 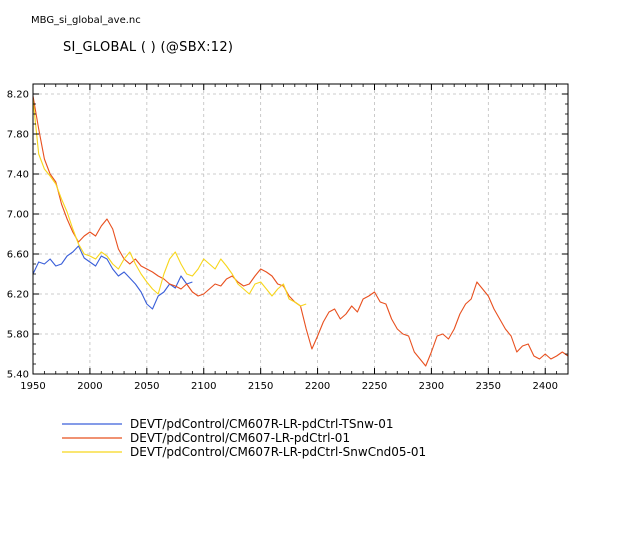 What do you see at coordinates (18, 335) in the screenshot?
I see `y-tick-label: 5.80` at bounding box center [18, 335].